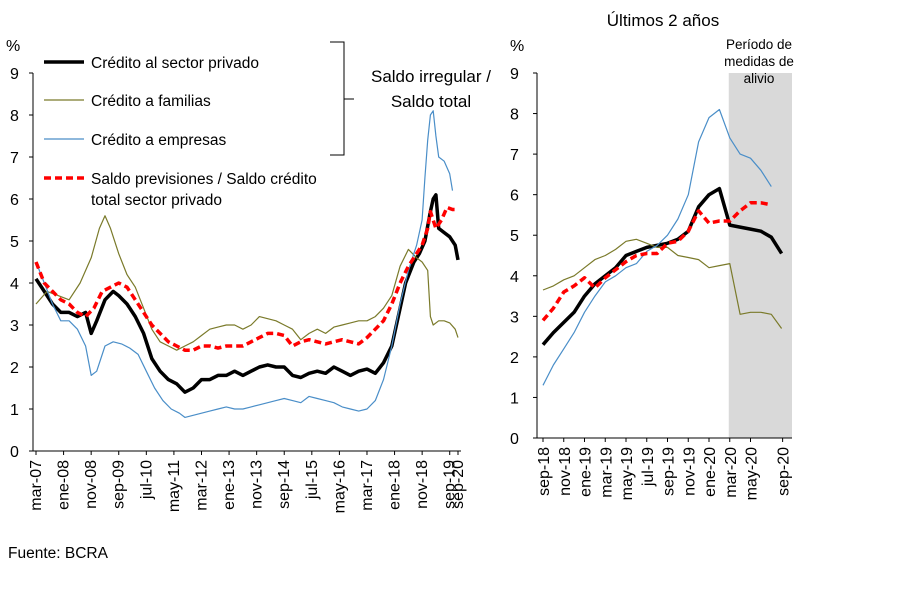  I want to click on left-x-tick-label: sep-14, so click(284, 484).